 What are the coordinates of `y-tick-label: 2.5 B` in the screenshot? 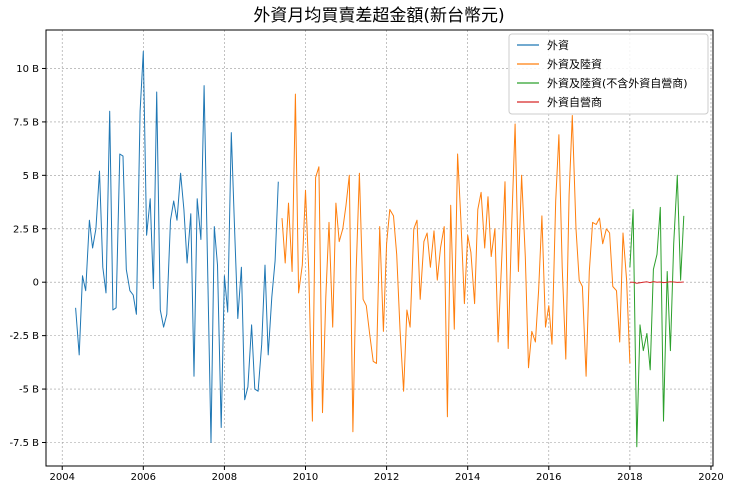 It's located at (26, 229).